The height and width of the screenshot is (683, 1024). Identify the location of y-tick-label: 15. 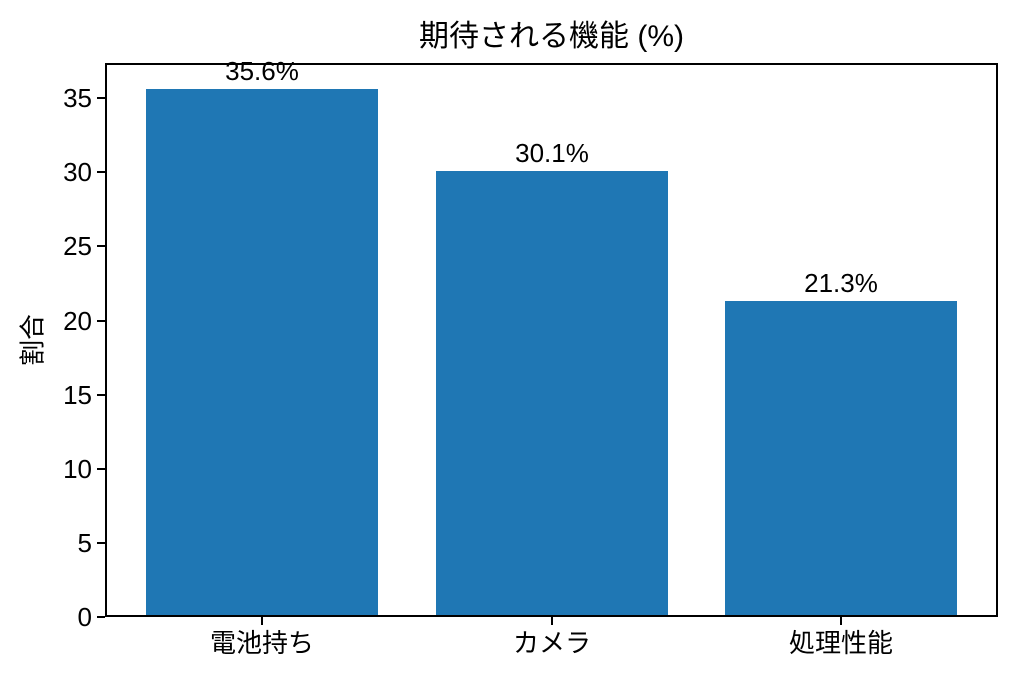
(77, 394).